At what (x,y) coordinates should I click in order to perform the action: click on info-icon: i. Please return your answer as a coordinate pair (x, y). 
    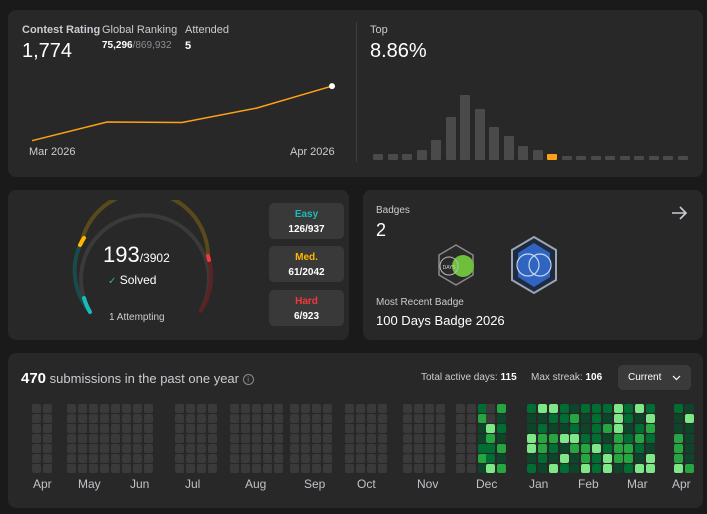
    Looking at the image, I should click on (248, 379).